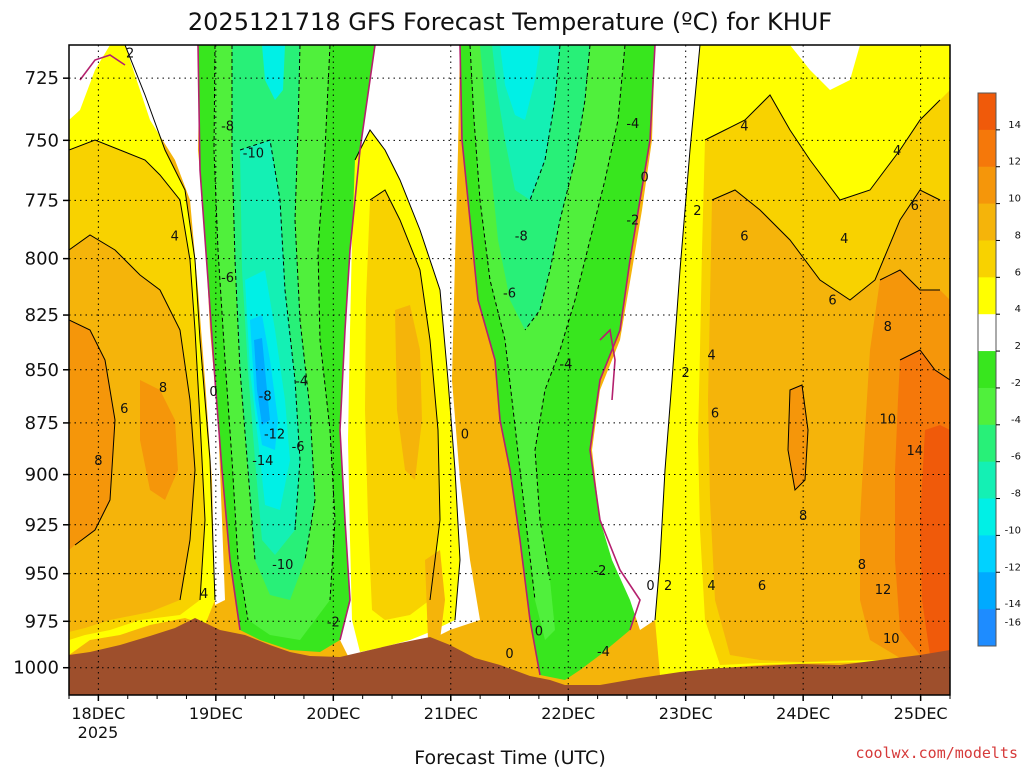 The height and width of the screenshot is (768, 1024). What do you see at coordinates (1016, 420) in the screenshot?
I see `colorbar-label: -4` at bounding box center [1016, 420].